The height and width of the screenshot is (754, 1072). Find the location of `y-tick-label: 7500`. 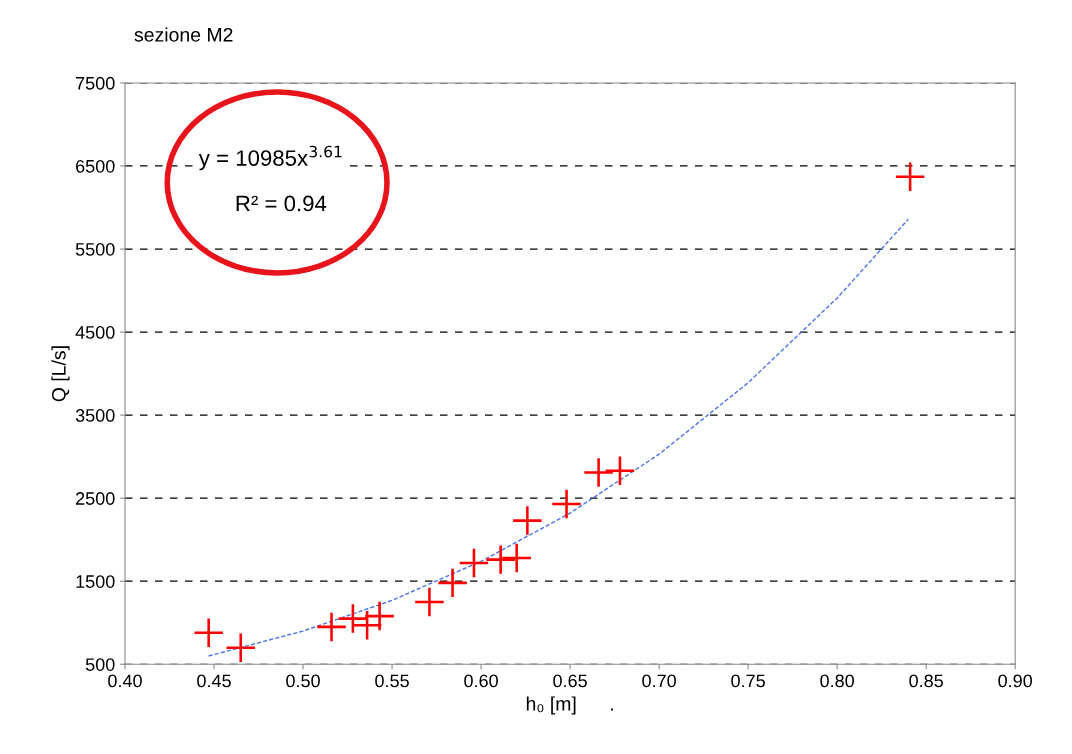

y-tick-label: 7500 is located at coordinates (95, 83).